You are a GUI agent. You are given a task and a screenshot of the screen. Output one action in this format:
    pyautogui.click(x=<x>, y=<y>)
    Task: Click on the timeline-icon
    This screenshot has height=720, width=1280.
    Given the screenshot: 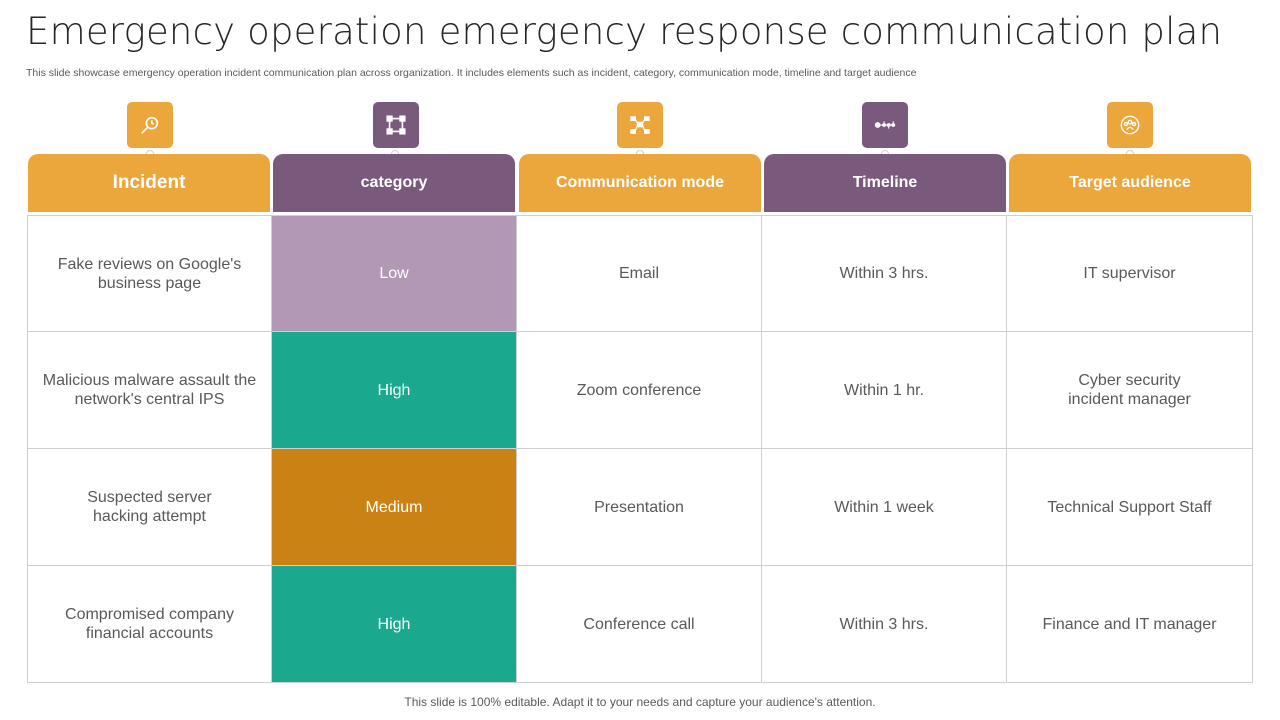 What is the action you would take?
    pyautogui.click(x=885, y=125)
    